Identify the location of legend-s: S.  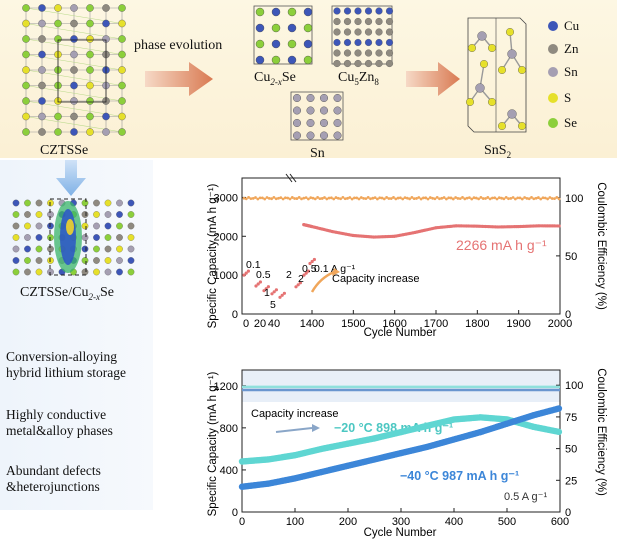
(559, 98).